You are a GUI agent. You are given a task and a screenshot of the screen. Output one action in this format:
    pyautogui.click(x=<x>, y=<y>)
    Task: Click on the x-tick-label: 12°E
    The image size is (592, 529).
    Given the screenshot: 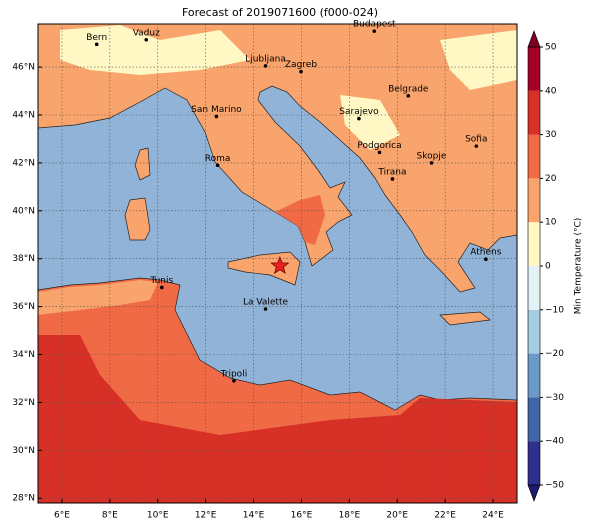 What is the action you would take?
    pyautogui.click(x=206, y=516)
    